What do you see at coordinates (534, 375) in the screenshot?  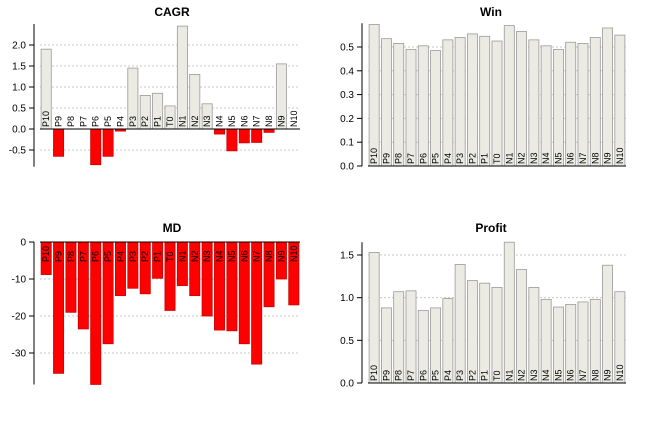 I see `profit-category-label: N3` at bounding box center [534, 375].